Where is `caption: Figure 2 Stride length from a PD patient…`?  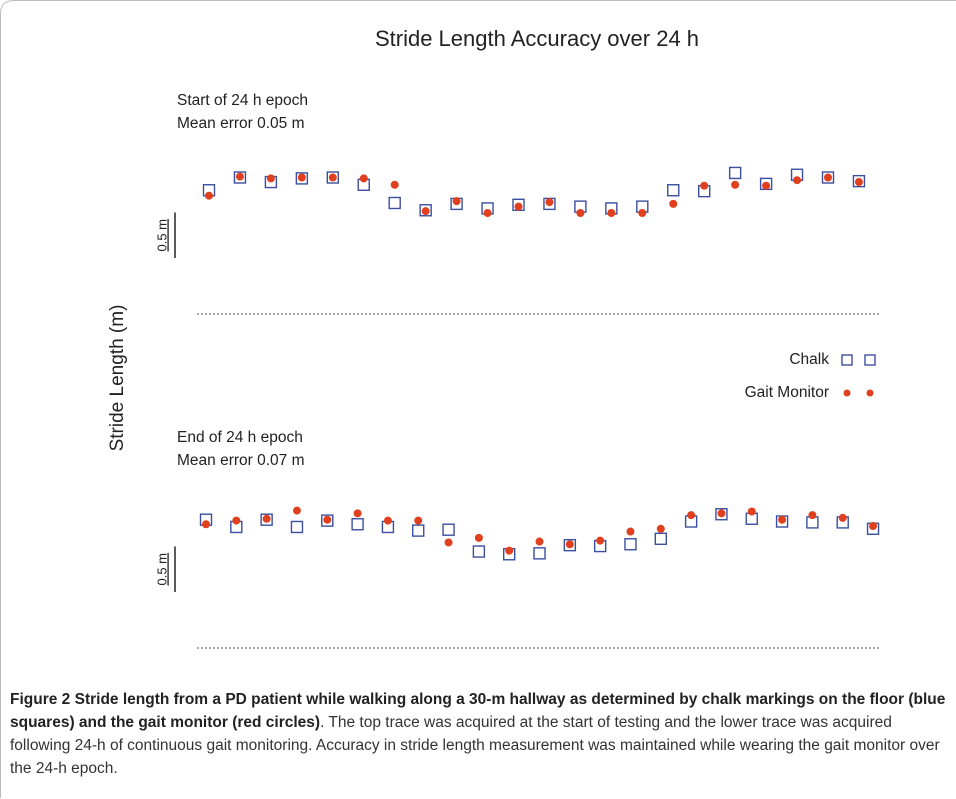 caption: Figure 2 Stride length from a PD patient… is located at coordinates (479, 734).